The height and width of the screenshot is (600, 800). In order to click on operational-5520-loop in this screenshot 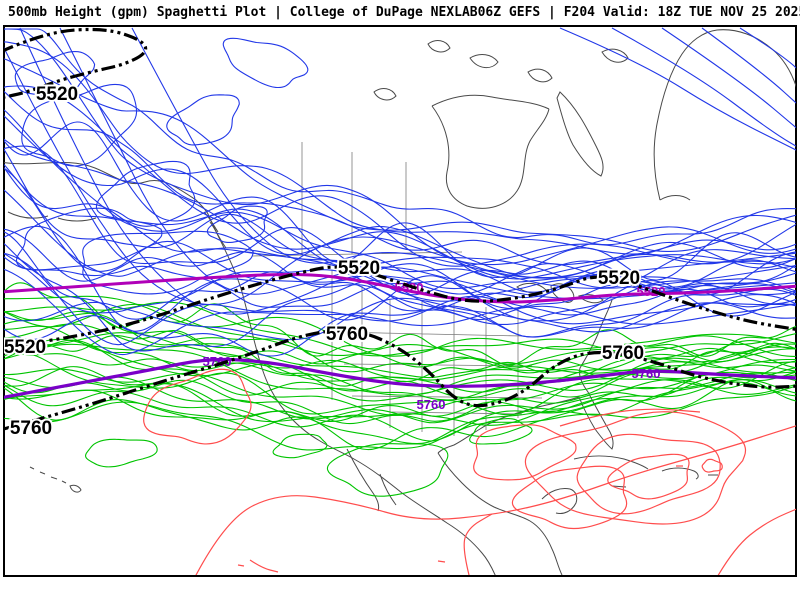, I will do `click(76, 63)`.